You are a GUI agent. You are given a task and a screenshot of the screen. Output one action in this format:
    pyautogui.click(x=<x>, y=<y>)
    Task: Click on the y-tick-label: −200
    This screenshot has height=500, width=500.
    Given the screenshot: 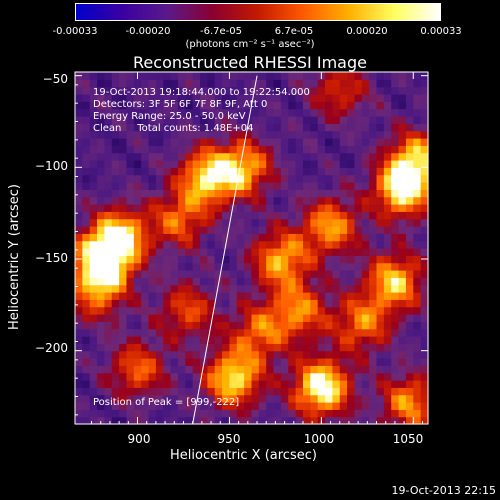 What is the action you would take?
    pyautogui.click(x=51, y=348)
    